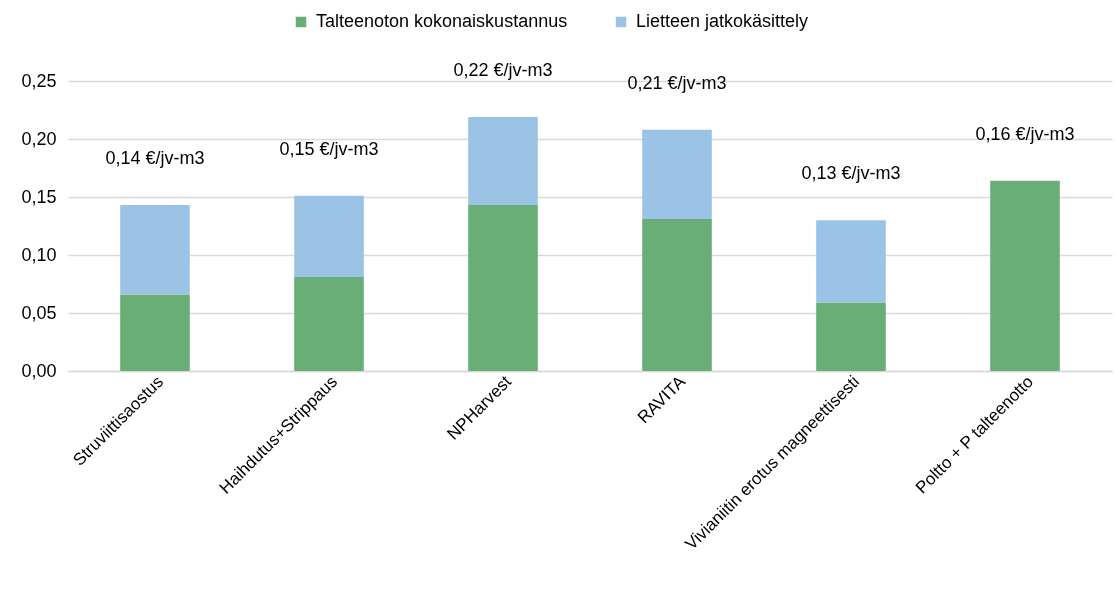  I want to click on legend-label: Talteenoton kokonaiskustannus, so click(442, 21).